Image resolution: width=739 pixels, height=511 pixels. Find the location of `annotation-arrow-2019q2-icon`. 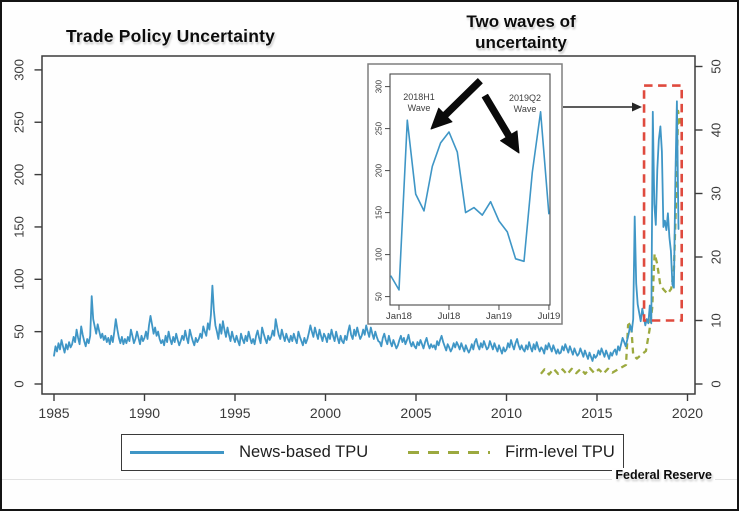

annotation-arrow-2019q2-icon is located at coordinates (500, 123).